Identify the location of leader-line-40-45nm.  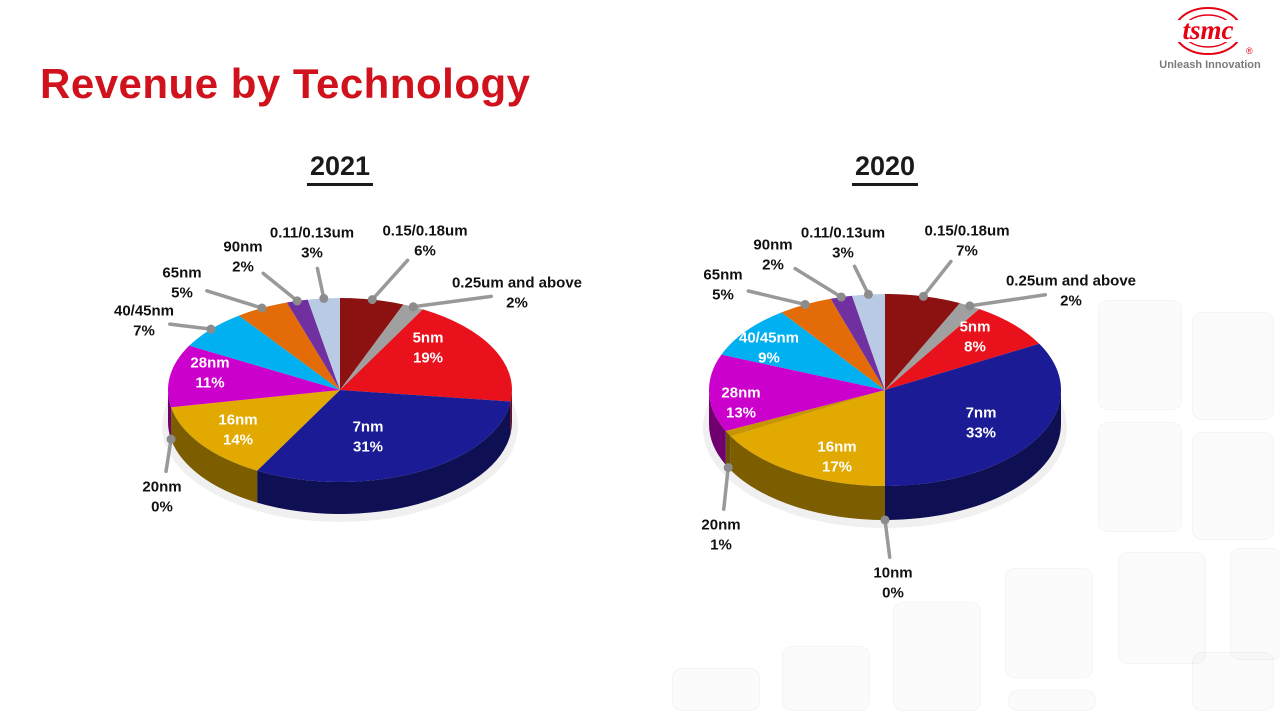
(190, 326).